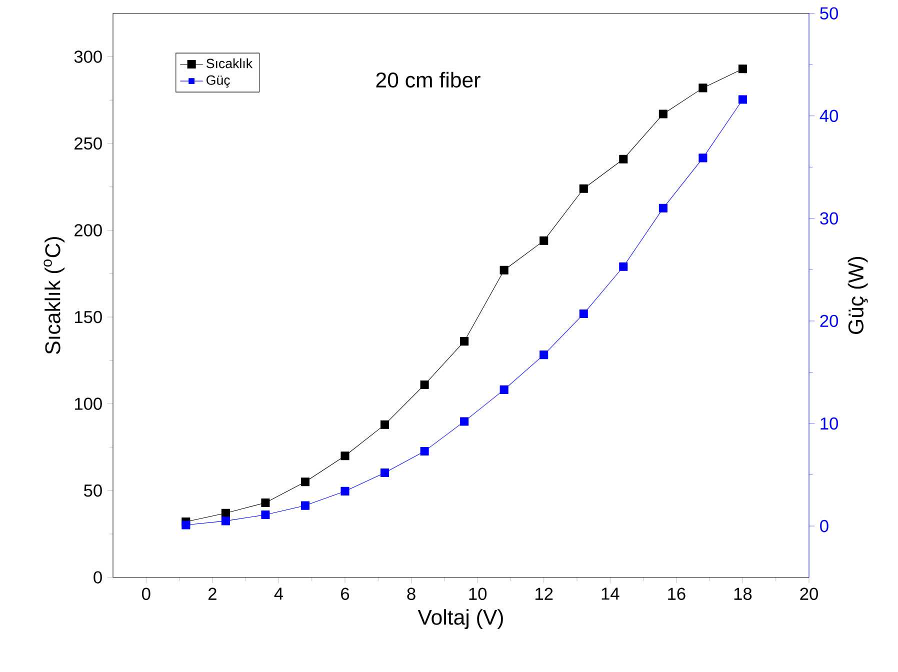 This screenshot has width=898, height=672. Describe the element at coordinates (88, 230) in the screenshot. I see `y-tick-label: 200` at that location.